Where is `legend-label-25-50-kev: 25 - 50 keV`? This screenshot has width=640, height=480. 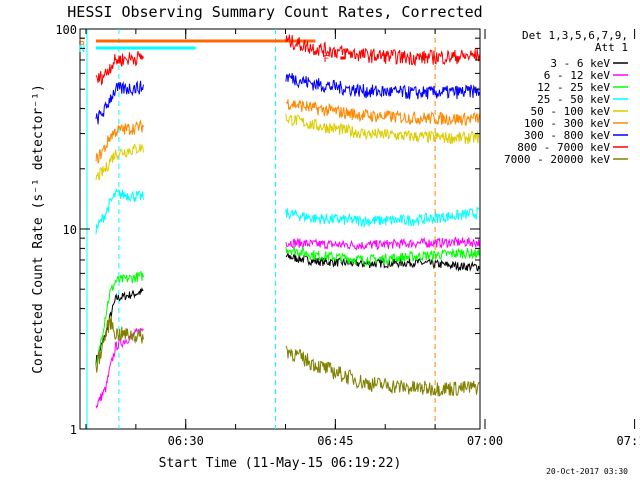 legend-label-25-50-kev: 25 - 50 keV is located at coordinates (573, 99).